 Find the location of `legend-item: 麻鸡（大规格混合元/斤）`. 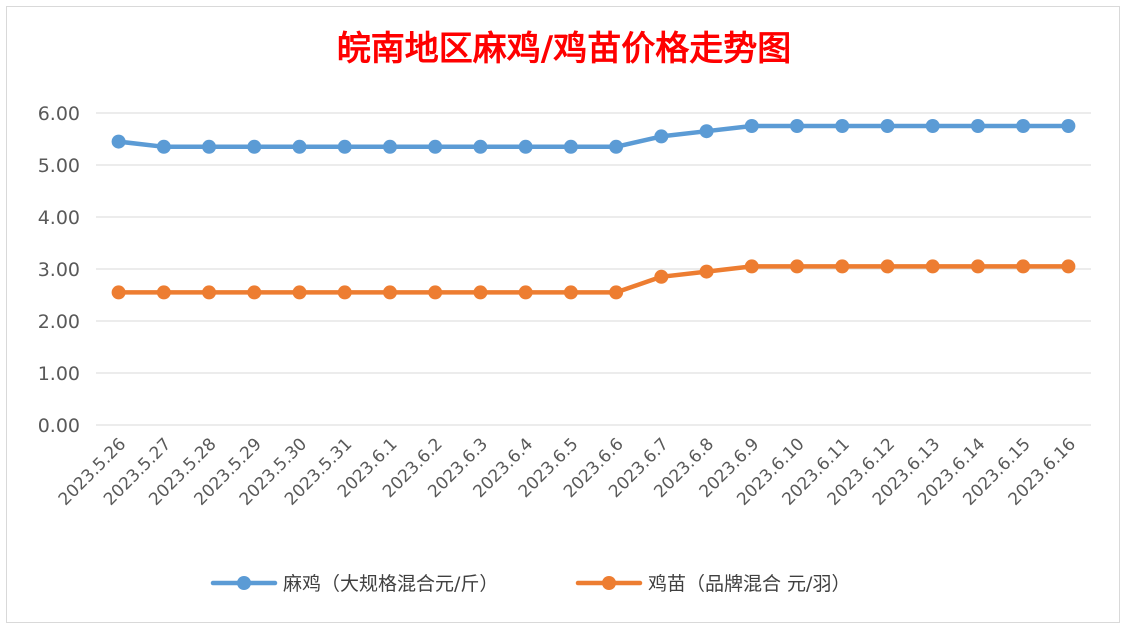

legend-item: 麻鸡（大规格混合元/斤） is located at coordinates (354, 584).